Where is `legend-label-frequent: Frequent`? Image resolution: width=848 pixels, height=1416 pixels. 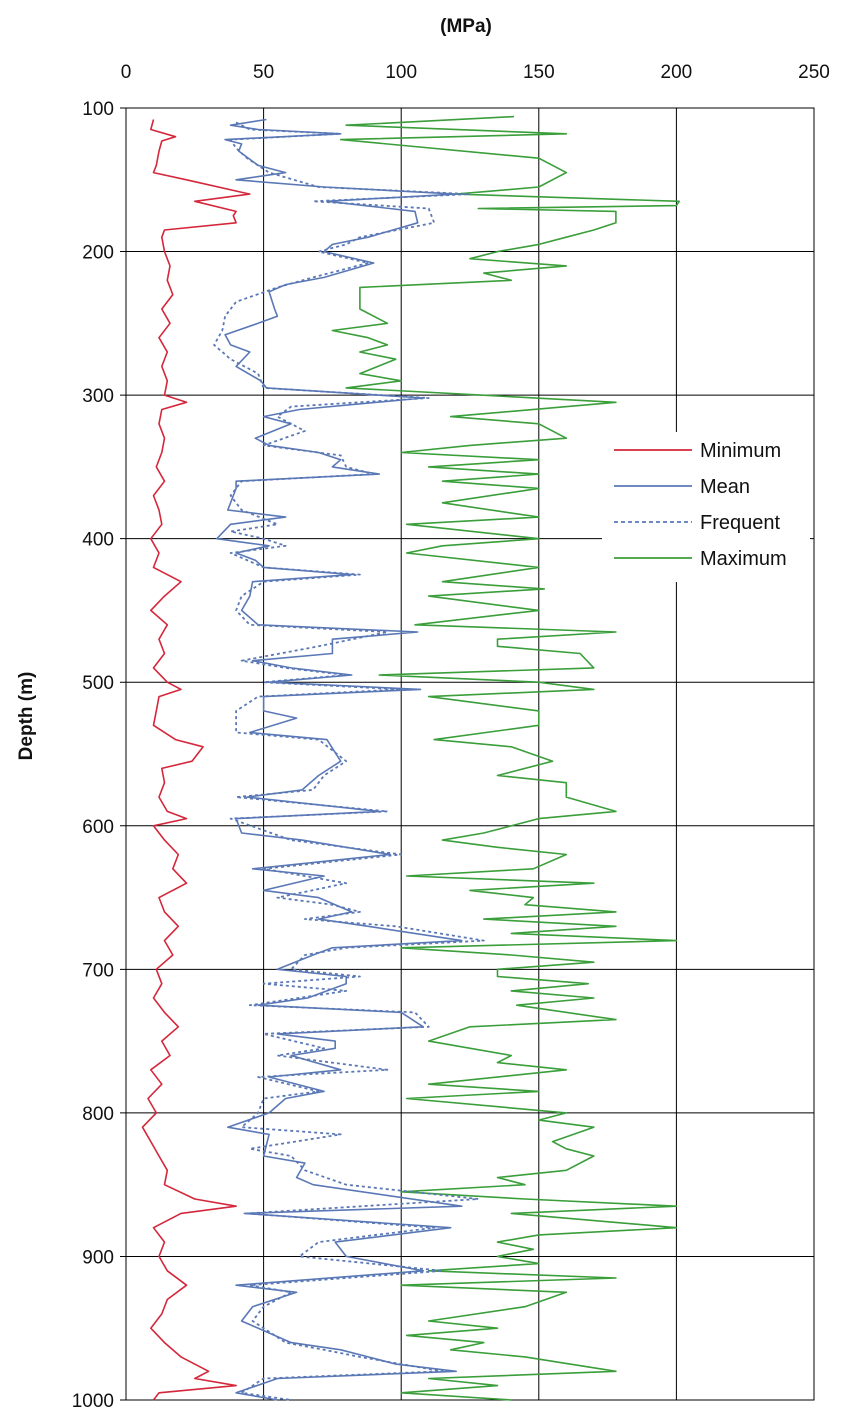
legend-label-frequent: Frequent is located at coordinates (740, 523).